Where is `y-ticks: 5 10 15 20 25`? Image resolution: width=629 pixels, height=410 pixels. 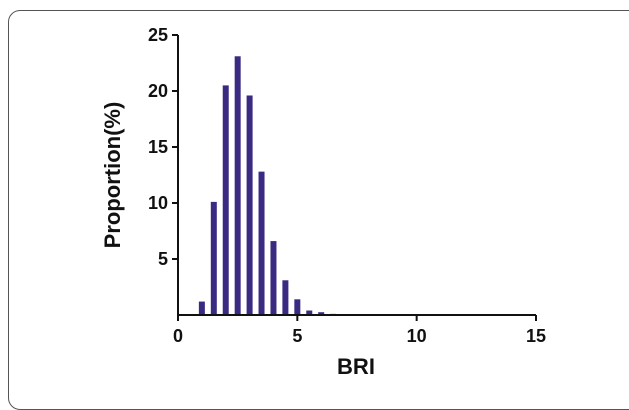
y-ticks: 5 10 15 20 25 is located at coordinates (163, 147).